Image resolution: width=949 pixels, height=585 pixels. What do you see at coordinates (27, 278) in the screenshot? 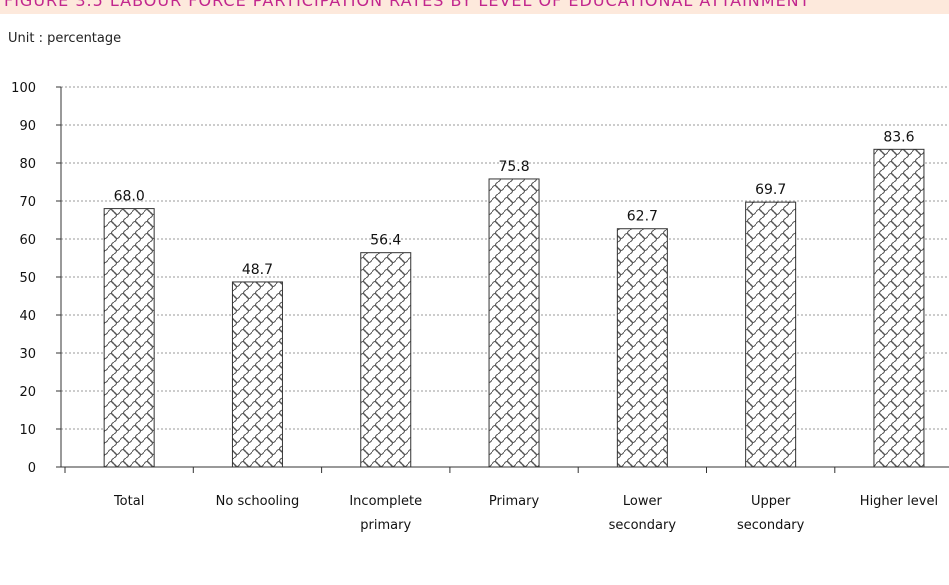
I see `y-tick-label: 50` at bounding box center [27, 278].